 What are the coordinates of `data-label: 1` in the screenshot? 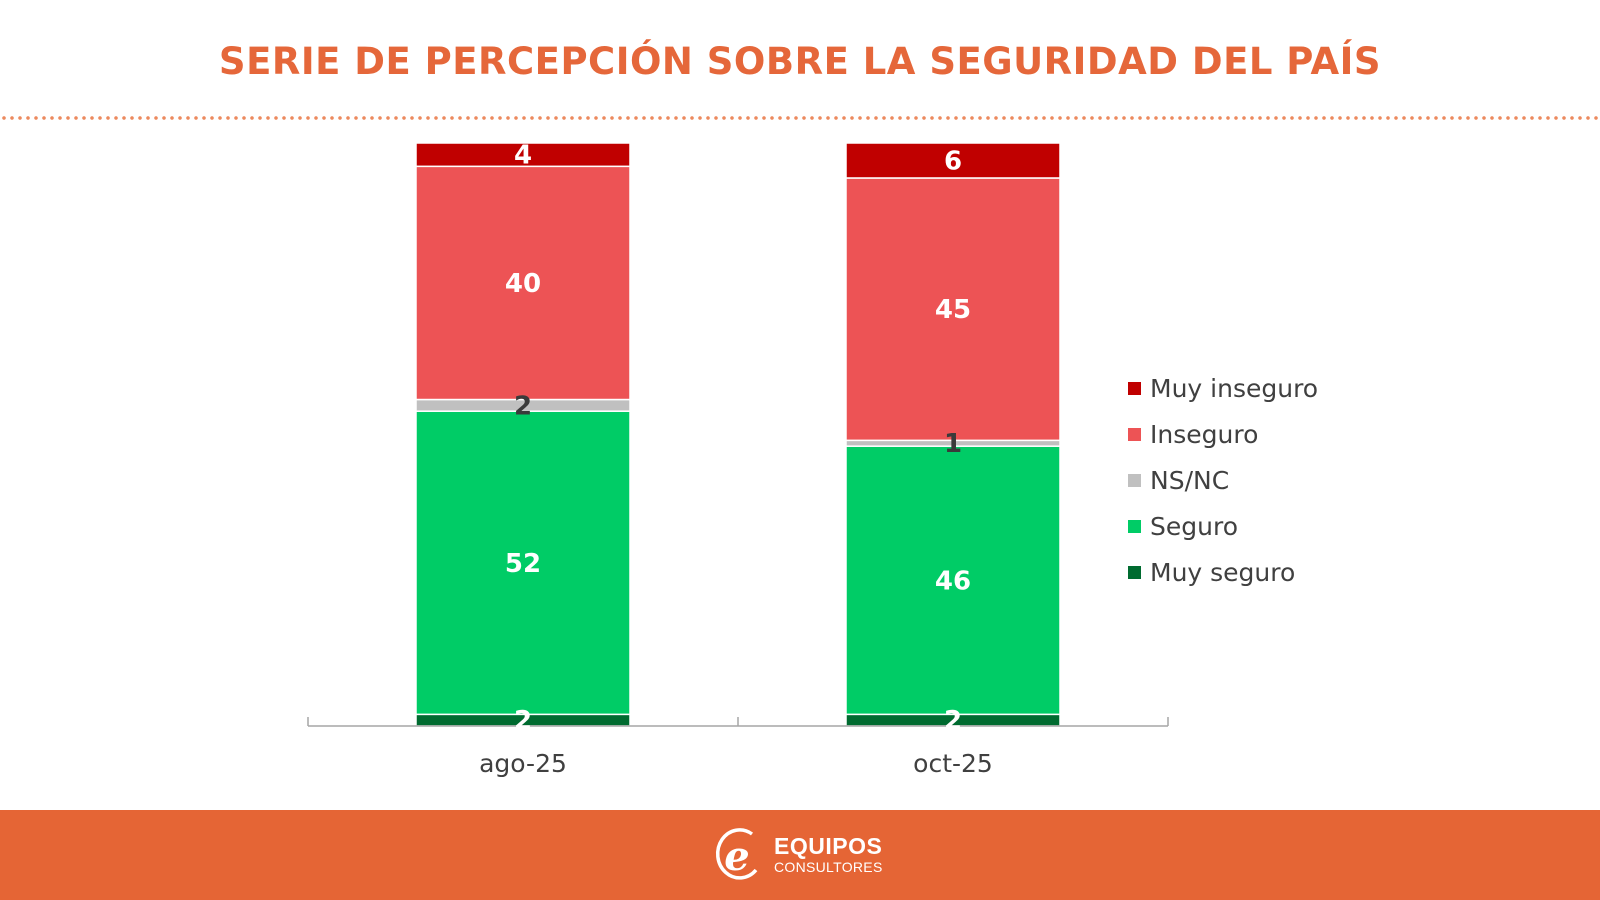 It's located at (953, 444).